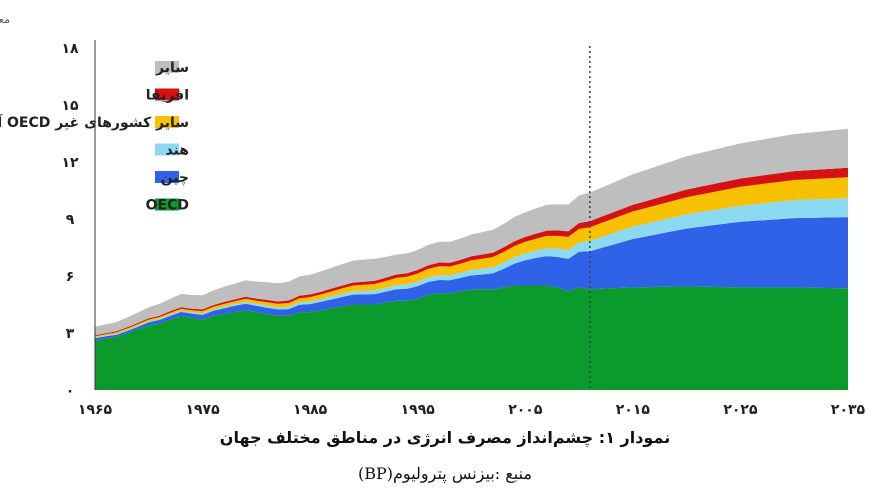 This screenshot has height=503, width=890. What do you see at coordinates (525, 410) in the screenshot?
I see `x-tick-label: ۲۰۰۵` at bounding box center [525, 410].